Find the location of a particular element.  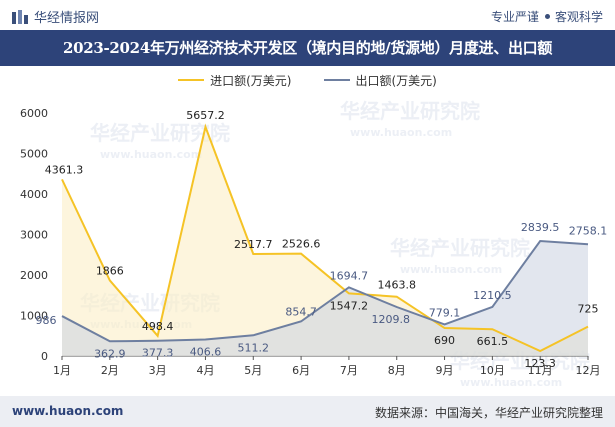

data-label-import: 1463.8 is located at coordinates (396, 285).